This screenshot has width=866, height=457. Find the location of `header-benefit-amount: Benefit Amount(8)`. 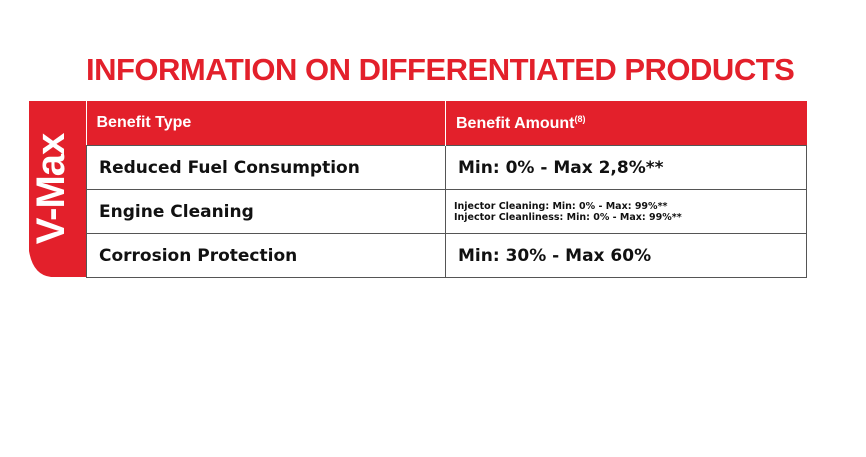

header-benefit-amount: Benefit Amount(8) is located at coordinates (626, 123).